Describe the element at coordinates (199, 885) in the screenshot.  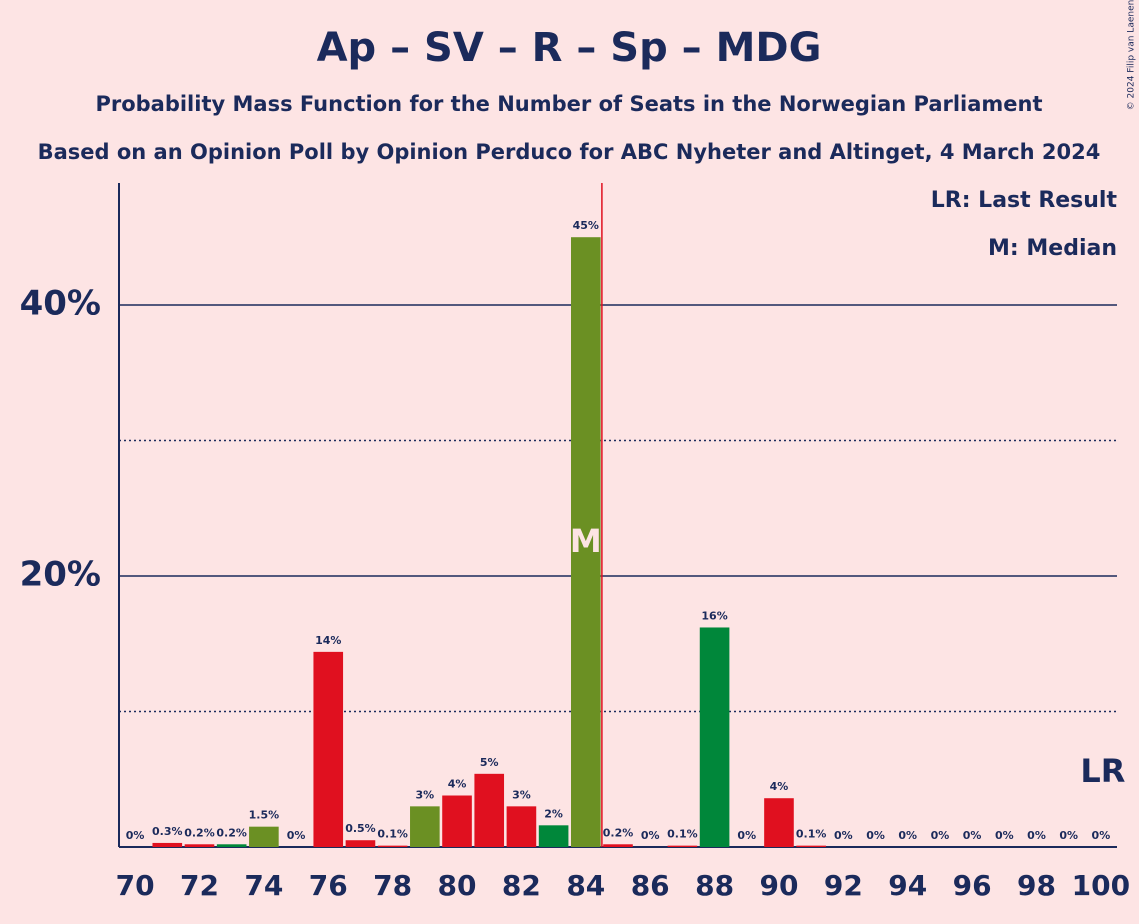
I see `x-tick-label: 72` at that location.